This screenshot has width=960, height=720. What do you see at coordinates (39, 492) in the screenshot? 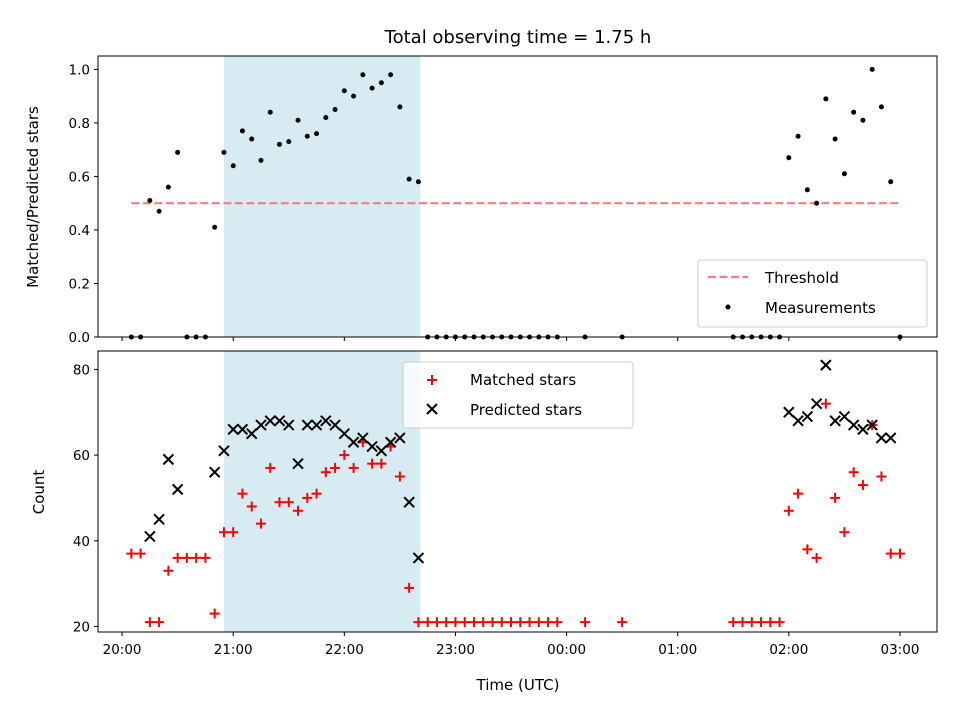
I see `bottom-y-axis-label: Count` at bounding box center [39, 492].